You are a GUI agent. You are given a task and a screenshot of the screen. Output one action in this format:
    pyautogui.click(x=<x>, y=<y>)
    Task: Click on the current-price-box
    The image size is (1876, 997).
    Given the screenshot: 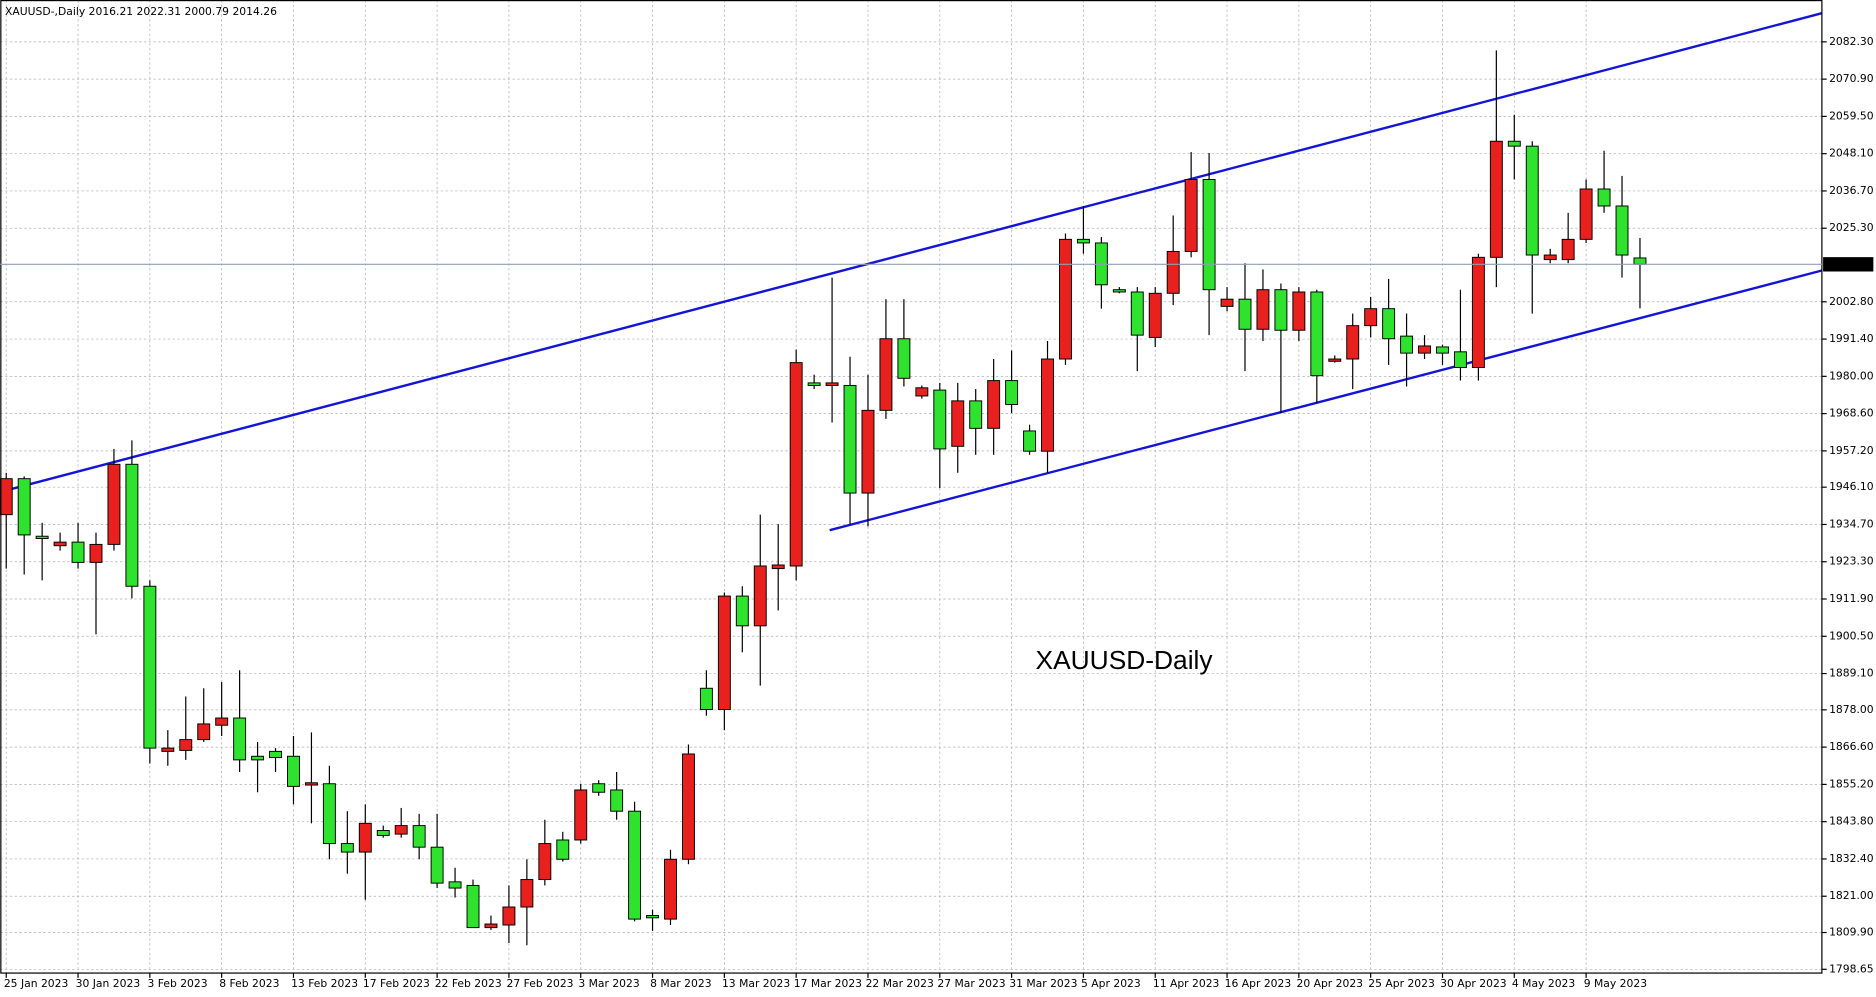 What is the action you would take?
    pyautogui.click(x=1848, y=264)
    